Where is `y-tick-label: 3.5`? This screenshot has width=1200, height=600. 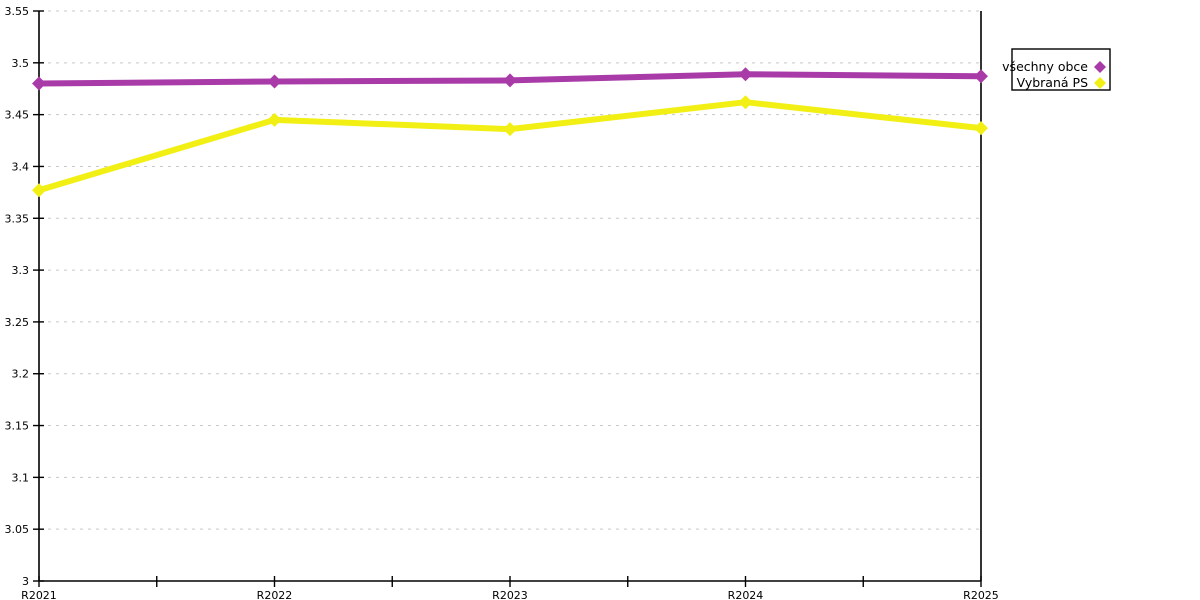 y-tick-label: 3.5 is located at coordinates (21, 63).